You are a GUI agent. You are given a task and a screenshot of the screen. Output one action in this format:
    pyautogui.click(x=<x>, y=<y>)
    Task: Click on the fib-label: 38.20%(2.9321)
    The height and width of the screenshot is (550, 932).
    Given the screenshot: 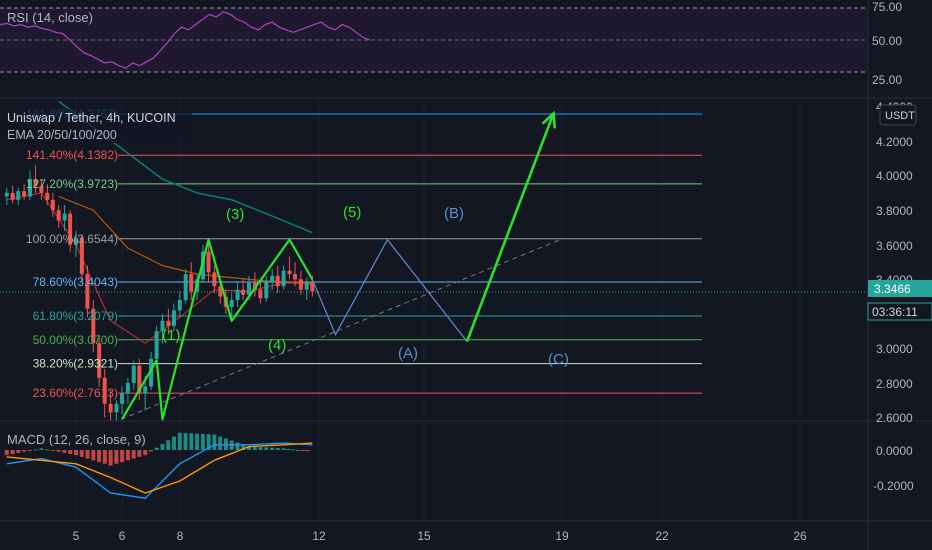 What is the action you would take?
    pyautogui.click(x=75, y=364)
    